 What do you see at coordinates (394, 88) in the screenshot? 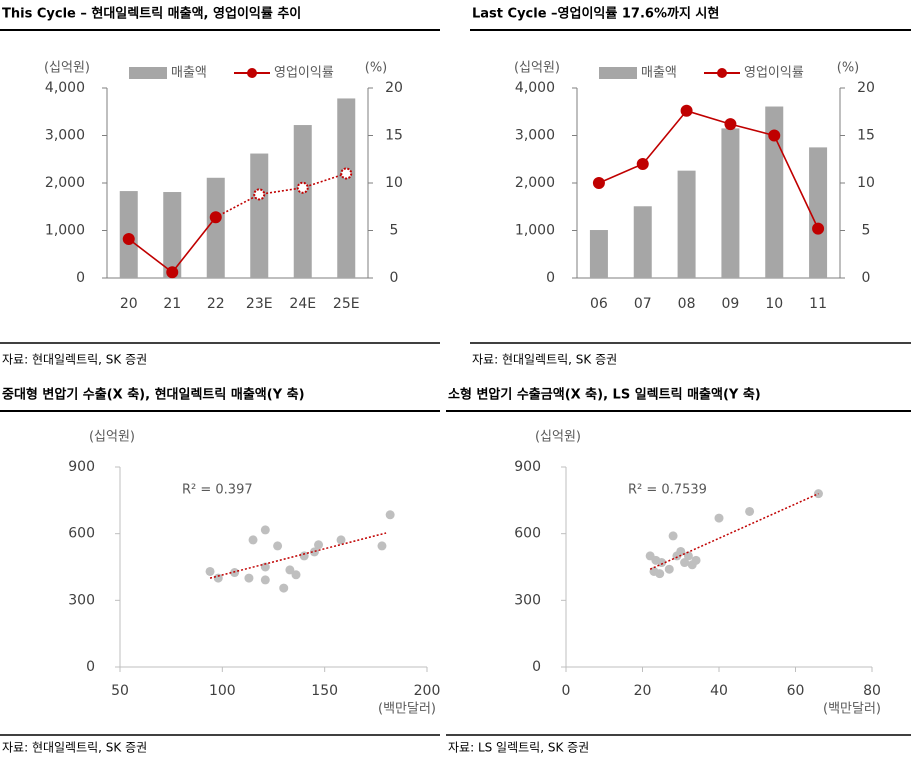
I see `y2-tick-label: 20` at bounding box center [394, 88].